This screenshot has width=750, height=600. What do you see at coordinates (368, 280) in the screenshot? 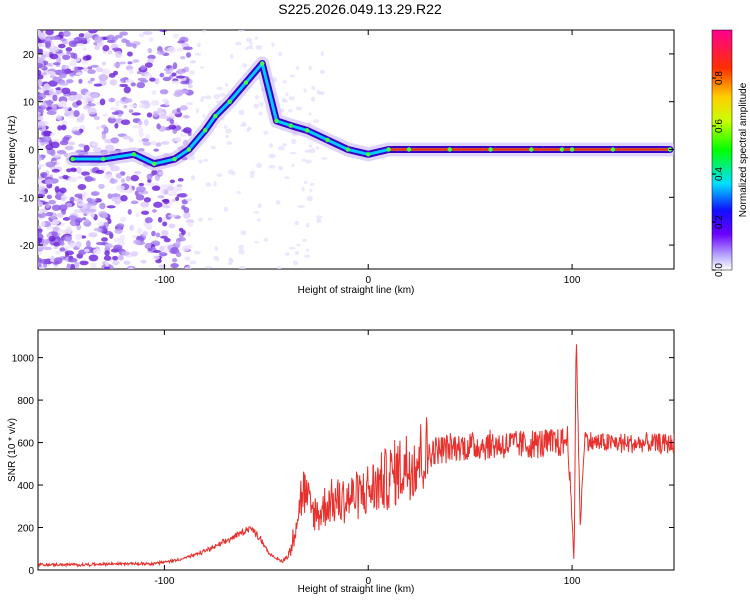
I see `spec-xtick-label: 0` at bounding box center [368, 280].